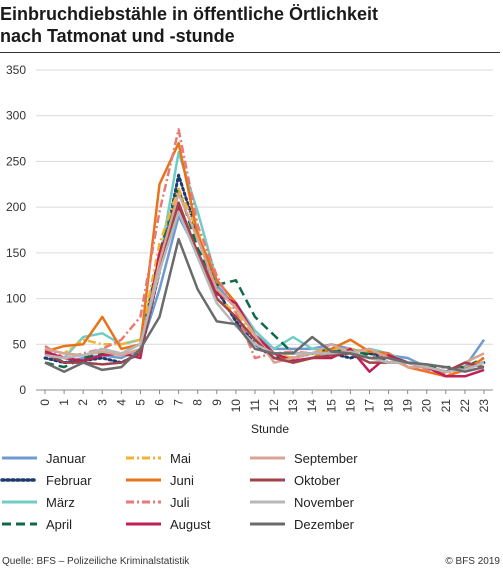 The image size is (503, 572). I want to click on y-tick-label: 100, so click(16, 299).